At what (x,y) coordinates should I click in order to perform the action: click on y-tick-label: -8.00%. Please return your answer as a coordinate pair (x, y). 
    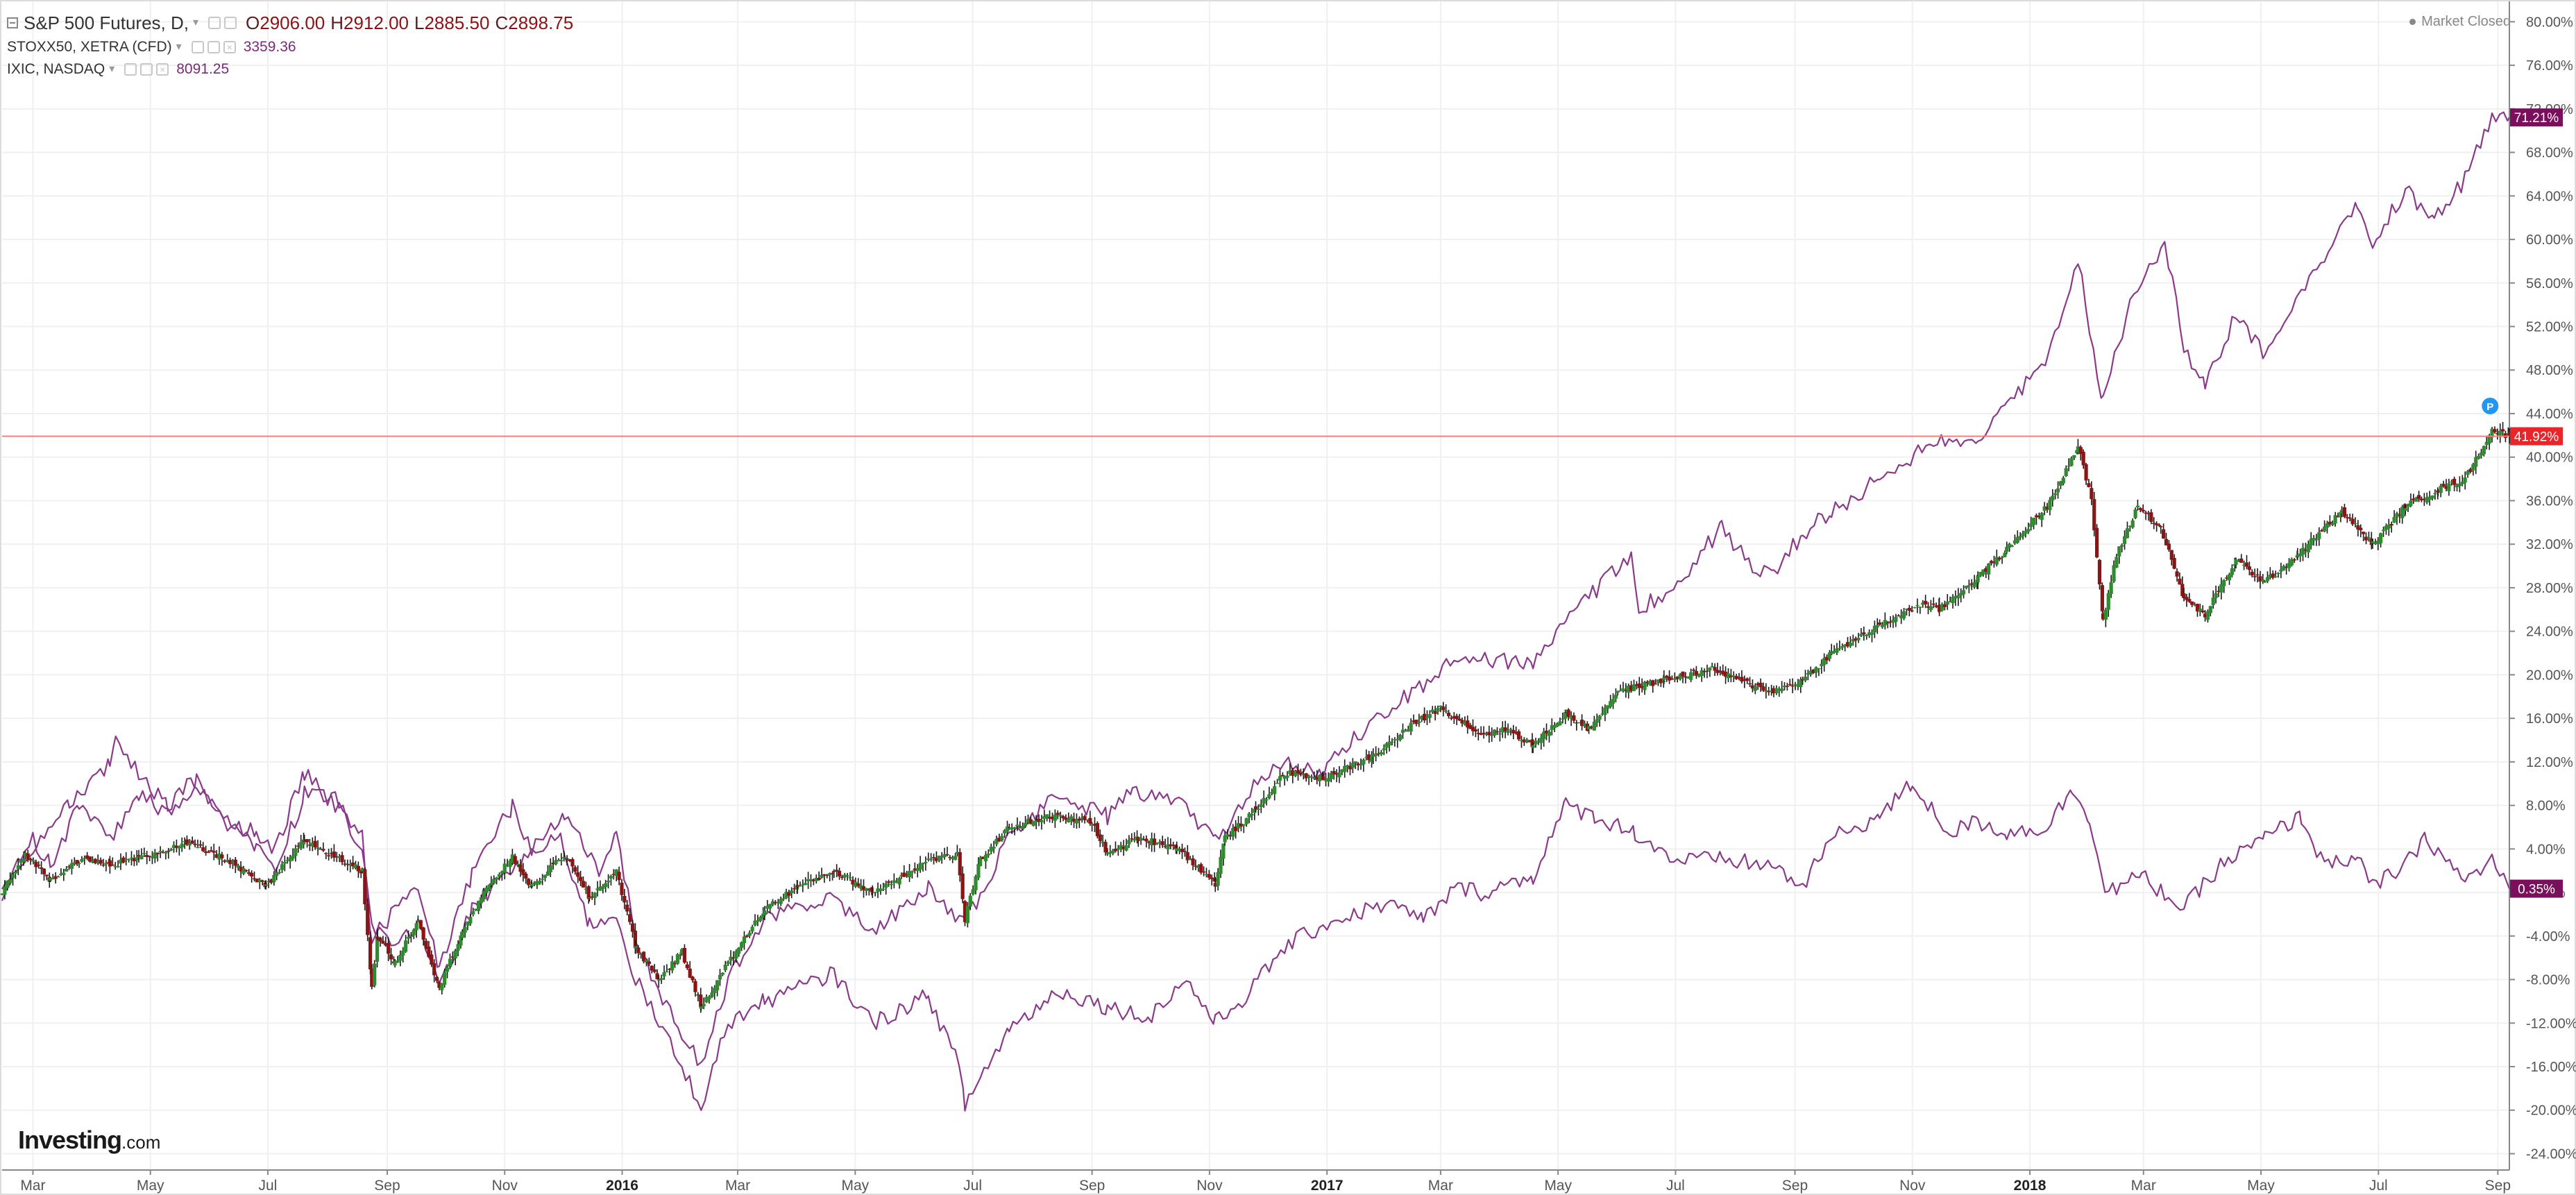
    Looking at the image, I should click on (2548, 980).